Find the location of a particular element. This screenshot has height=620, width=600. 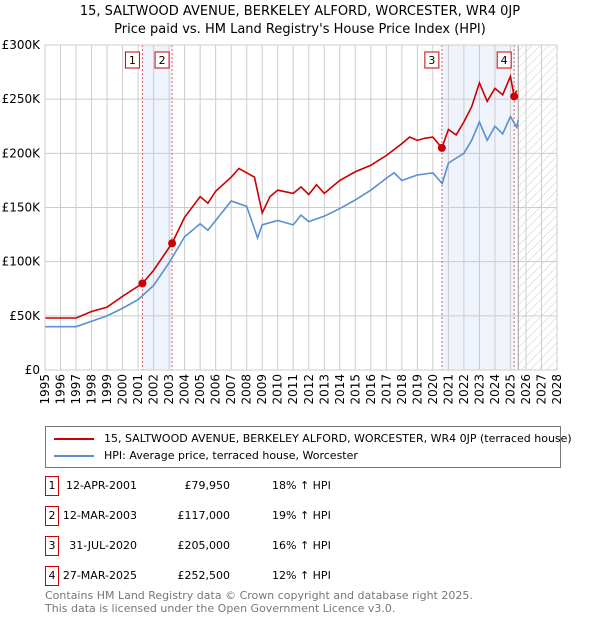

x-tick-label: 2016 is located at coordinates (371, 389).